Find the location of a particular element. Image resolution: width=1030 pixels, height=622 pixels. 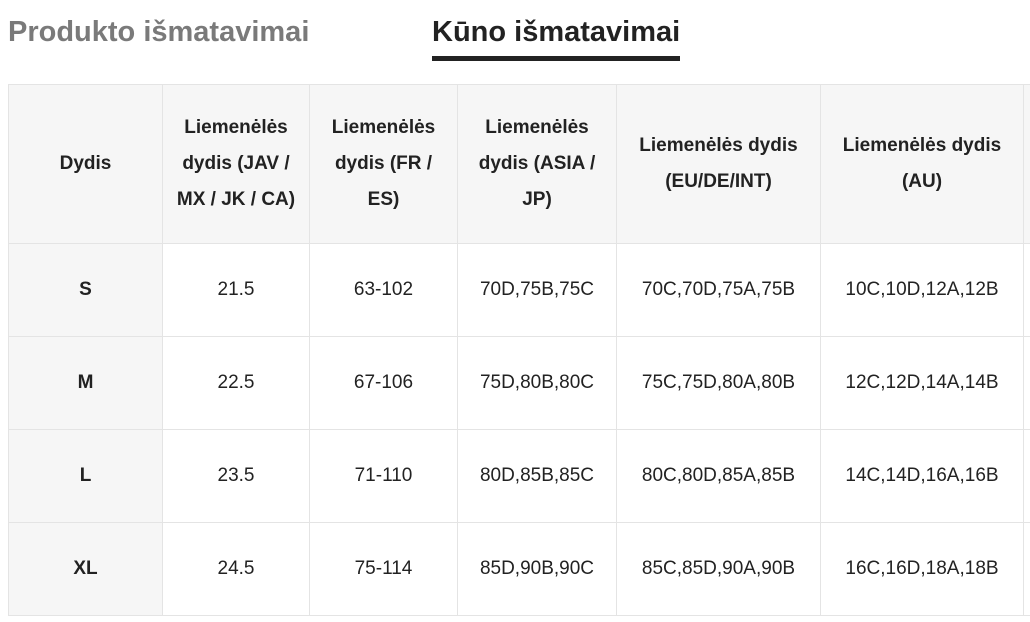

size-cell: S is located at coordinates (85, 290).